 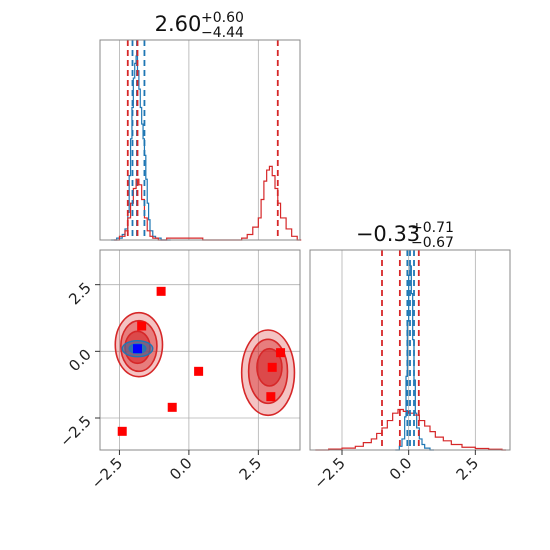 I want to click on param-2-title: −0.33, so click(x=388, y=234).